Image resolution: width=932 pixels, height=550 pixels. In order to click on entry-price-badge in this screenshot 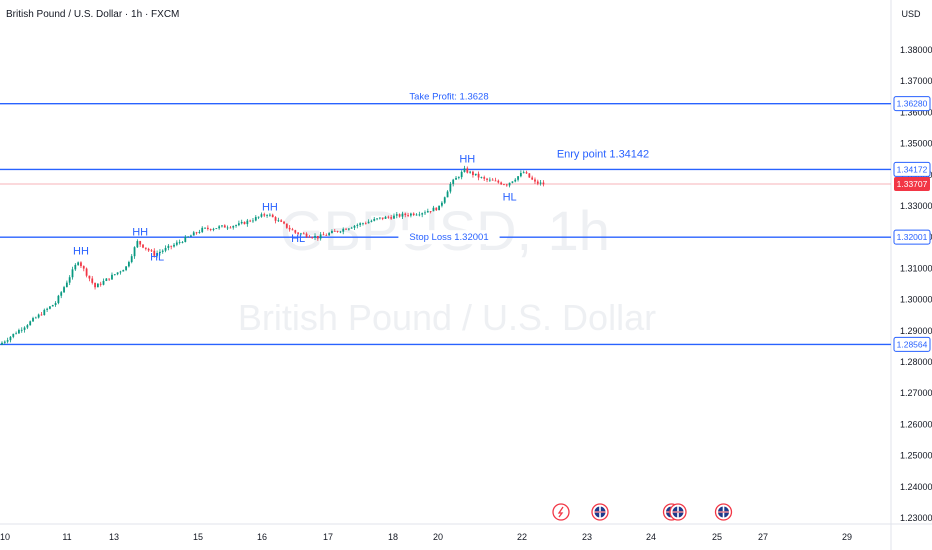, I will do `click(912, 169)`.